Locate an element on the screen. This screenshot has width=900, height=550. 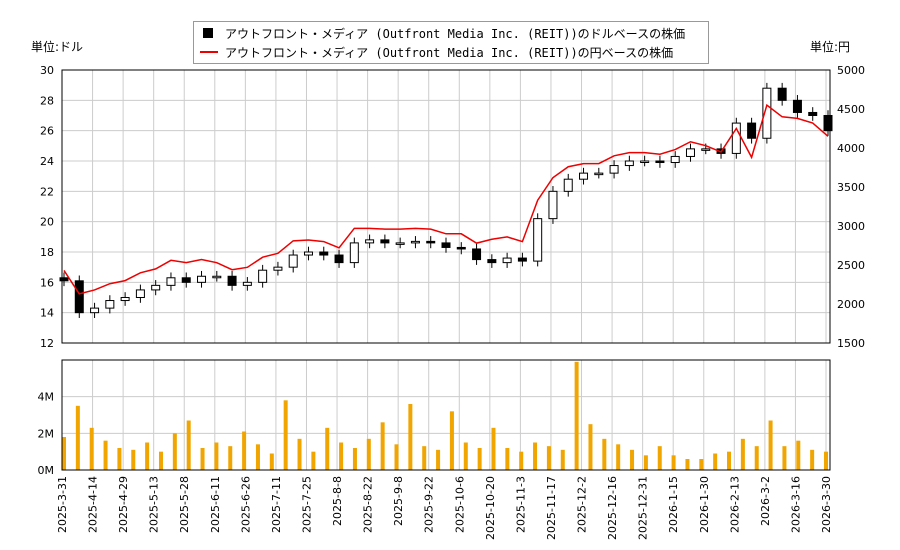
x-tick-label: 2025-11-3 is located at coordinates (520, 504).